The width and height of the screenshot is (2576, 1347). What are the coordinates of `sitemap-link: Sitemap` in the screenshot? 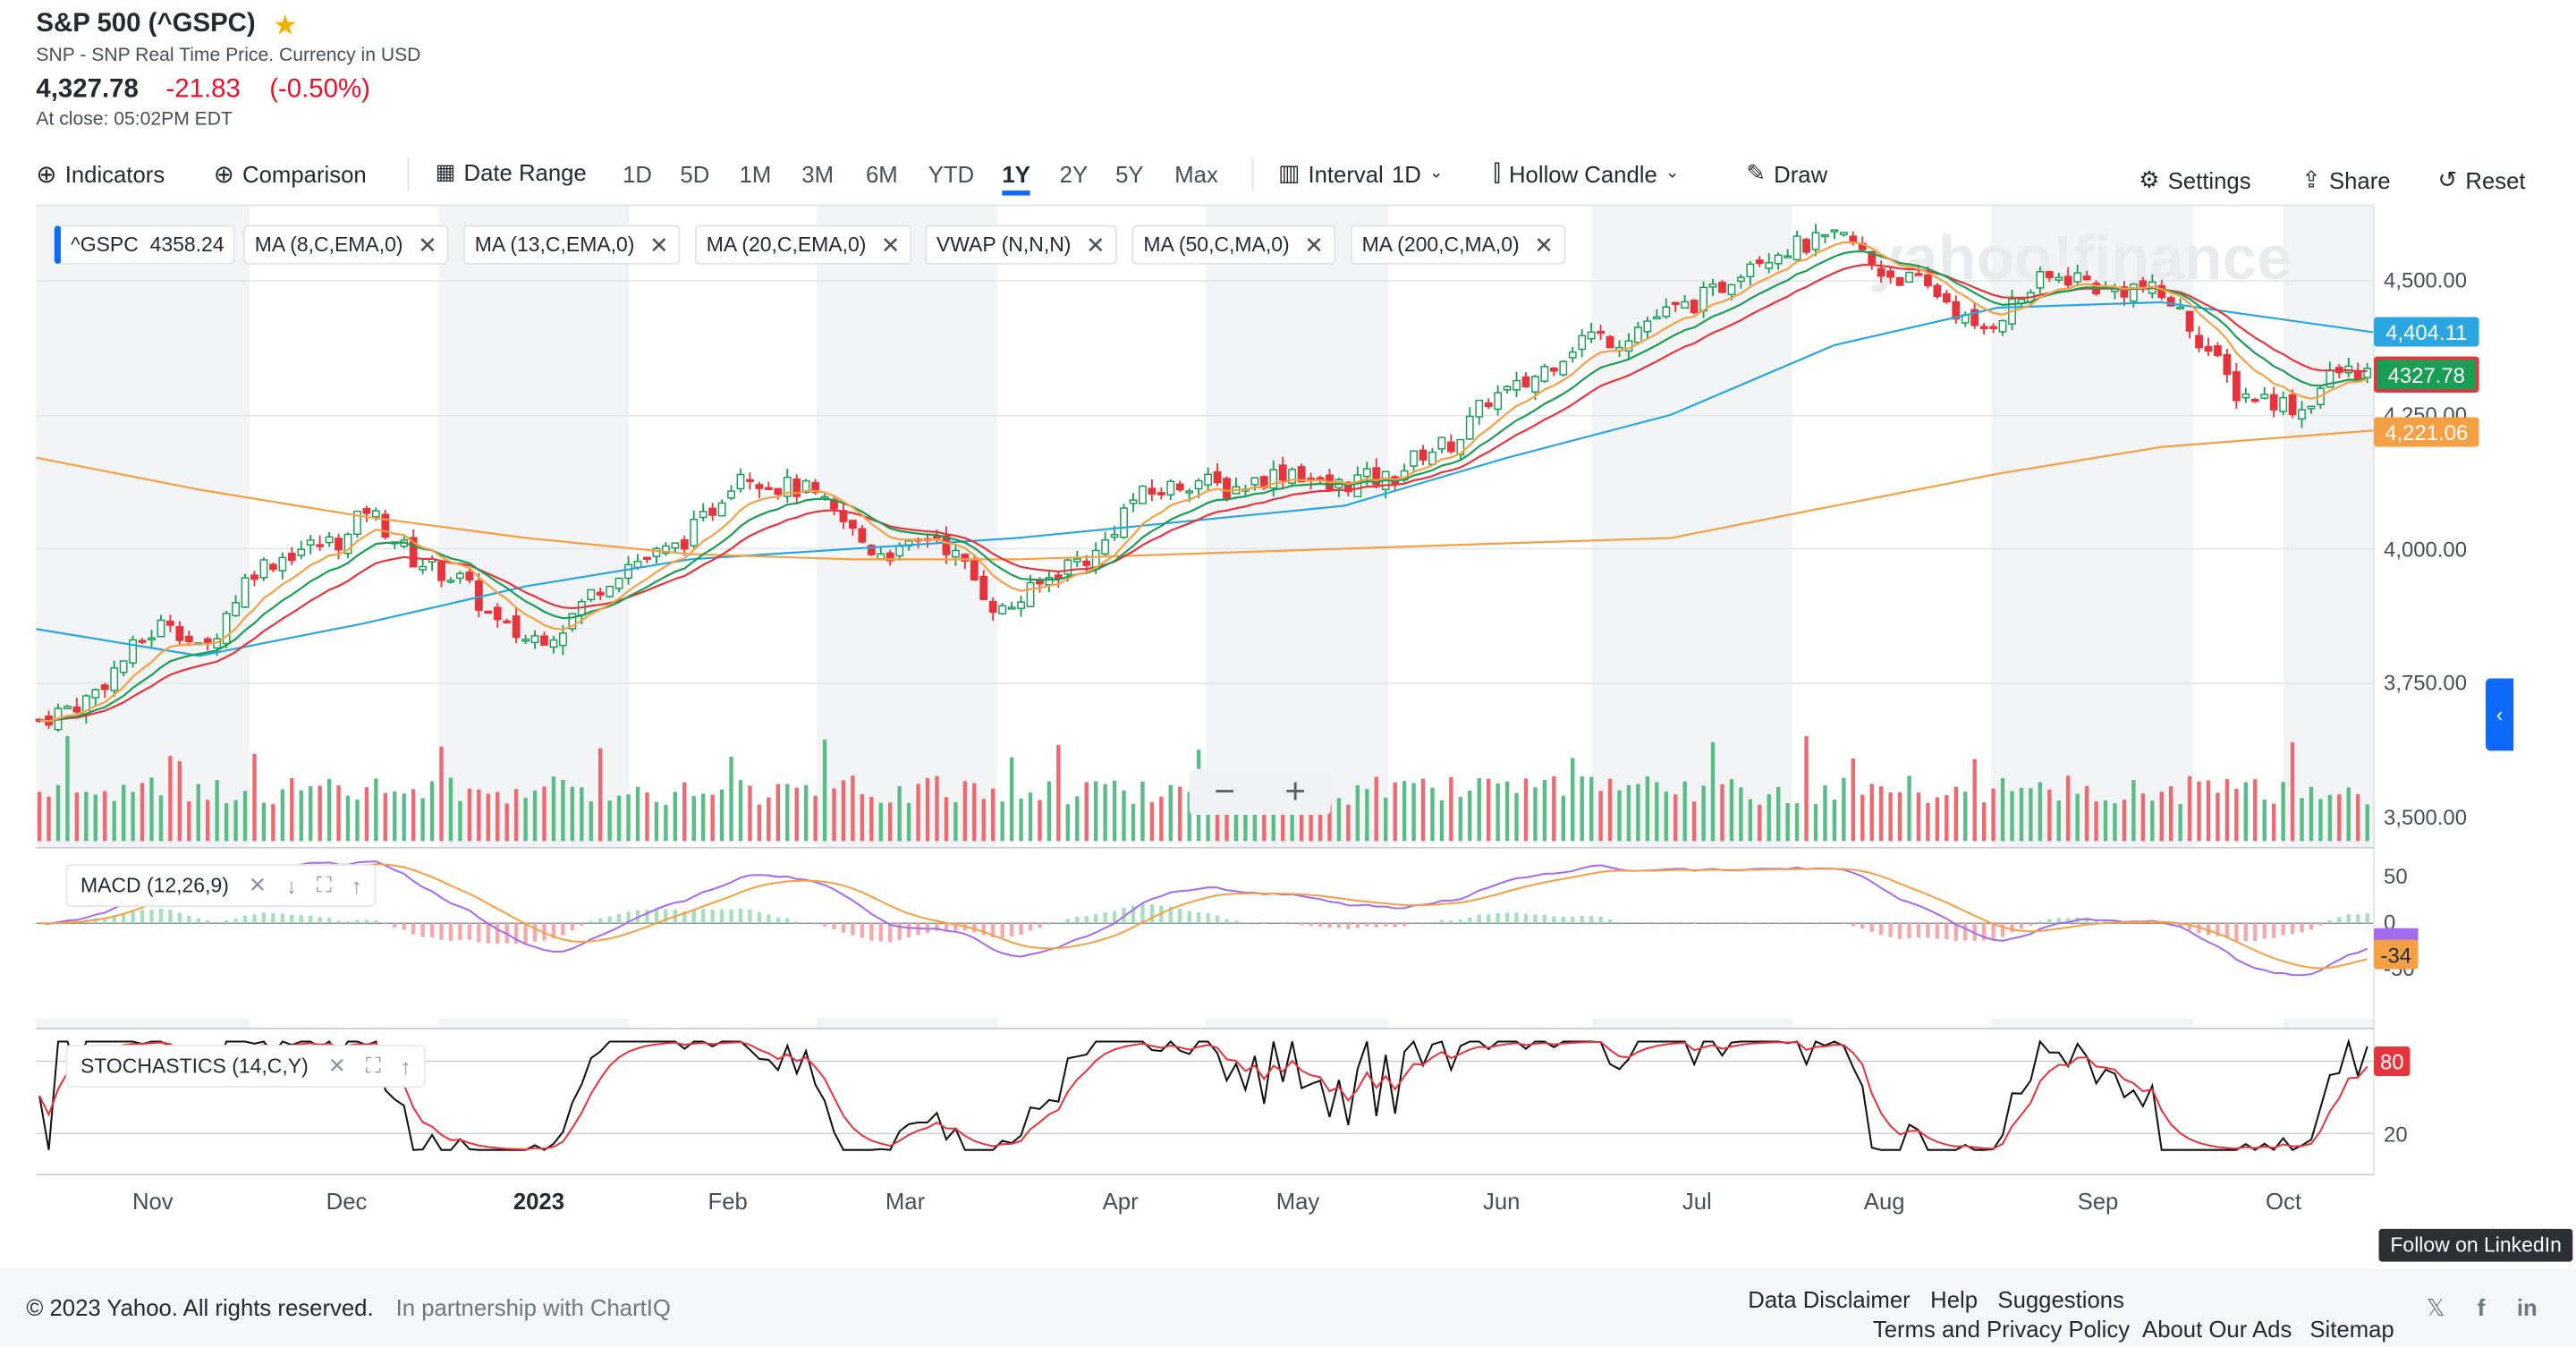 It's located at (2351, 1329).